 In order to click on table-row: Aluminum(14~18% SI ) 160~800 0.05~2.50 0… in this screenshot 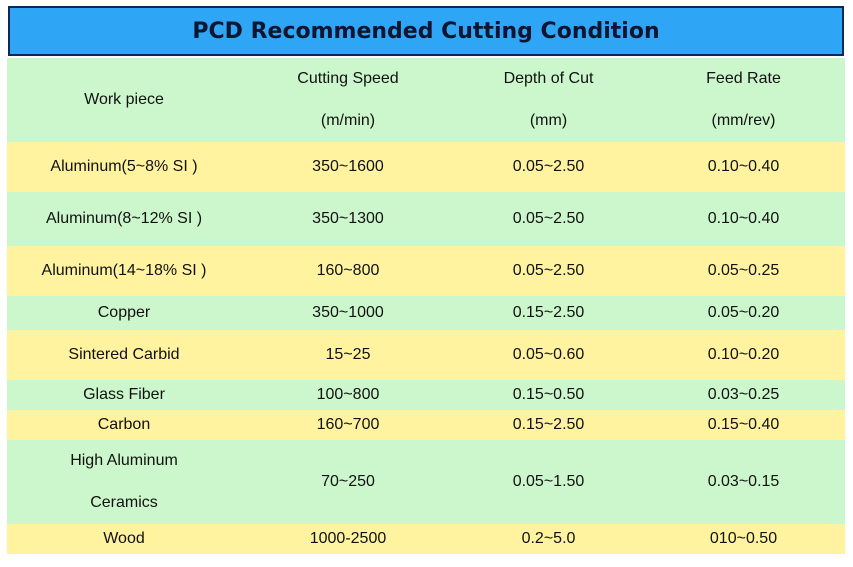, I will do `click(426, 271)`.